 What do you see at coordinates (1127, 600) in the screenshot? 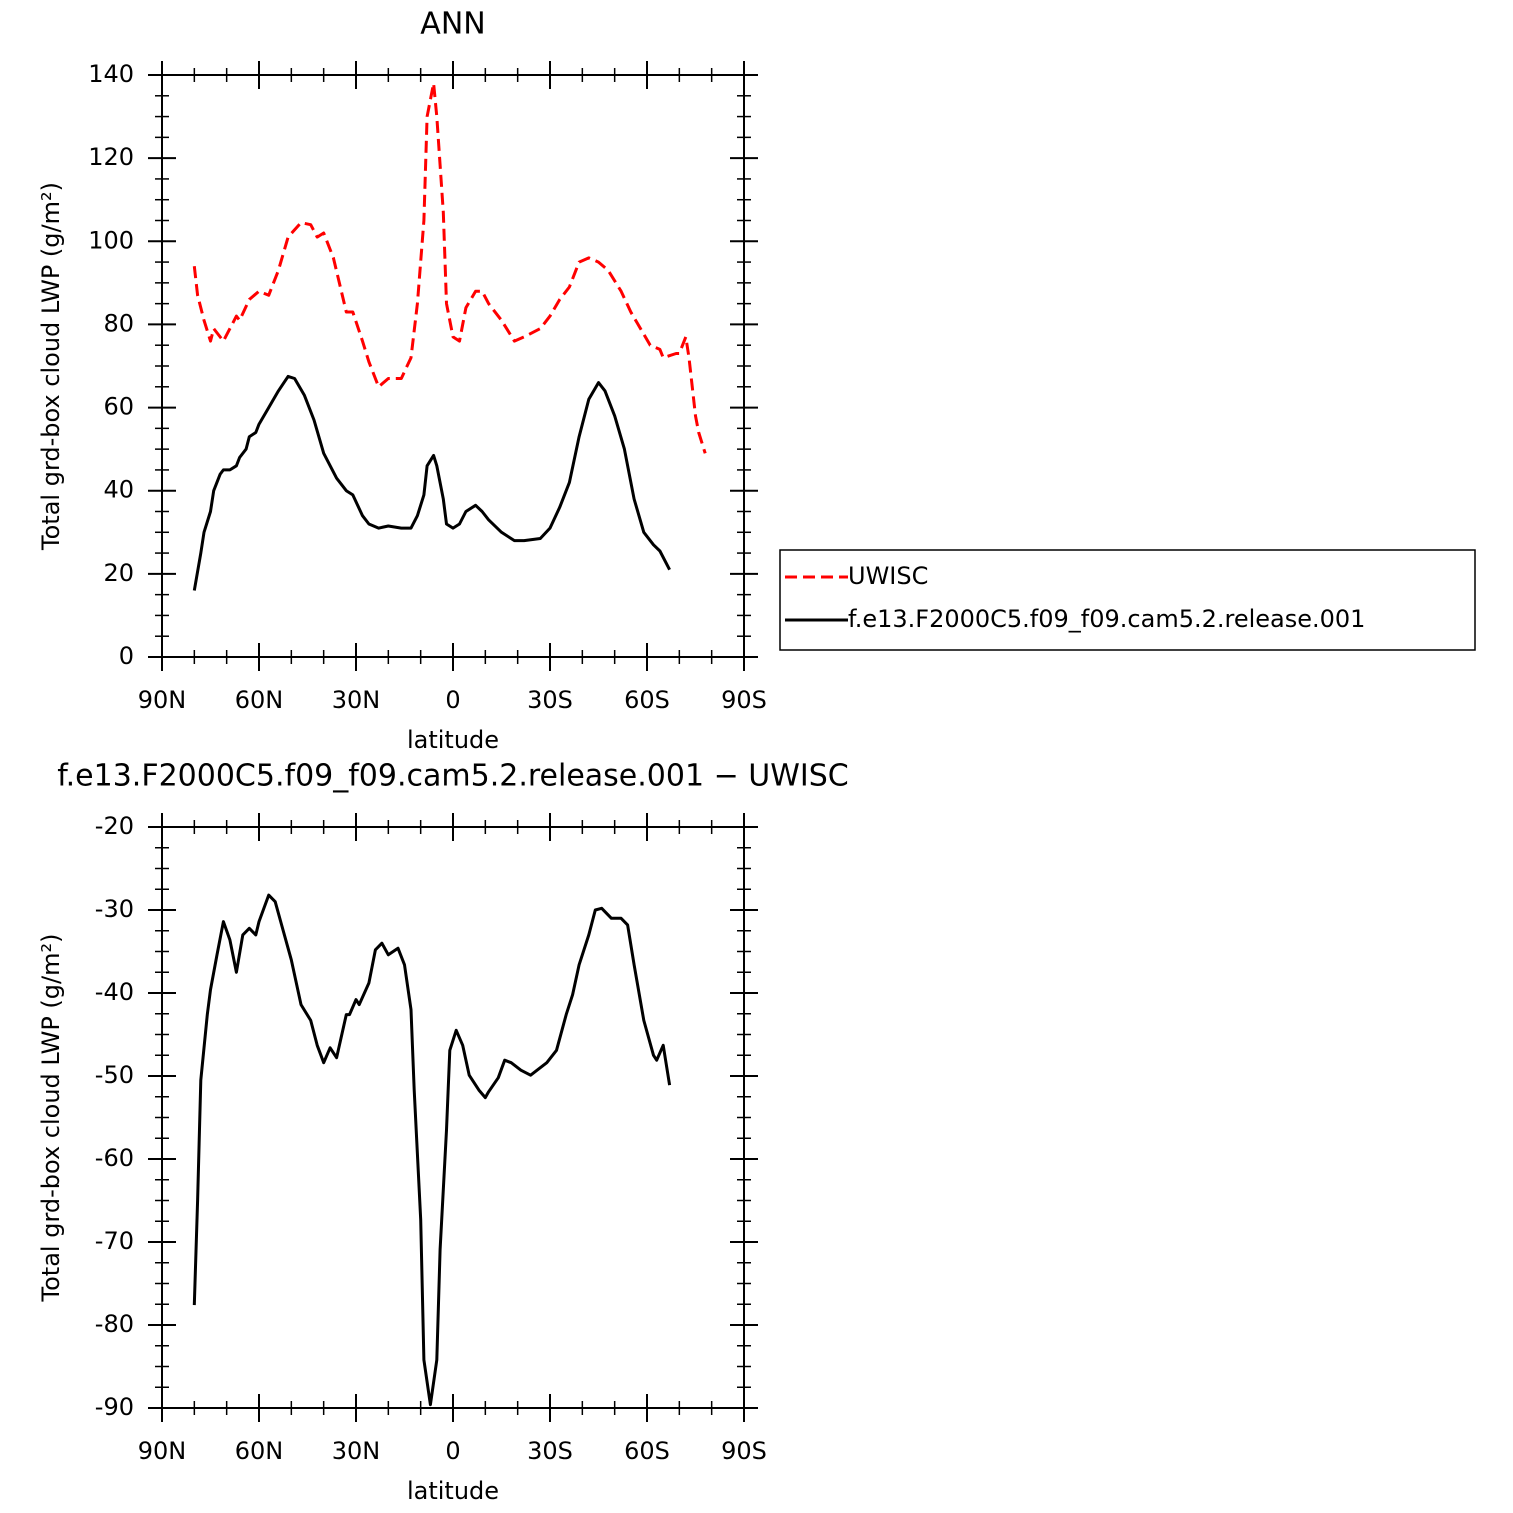
I see `legend-box` at bounding box center [1127, 600].